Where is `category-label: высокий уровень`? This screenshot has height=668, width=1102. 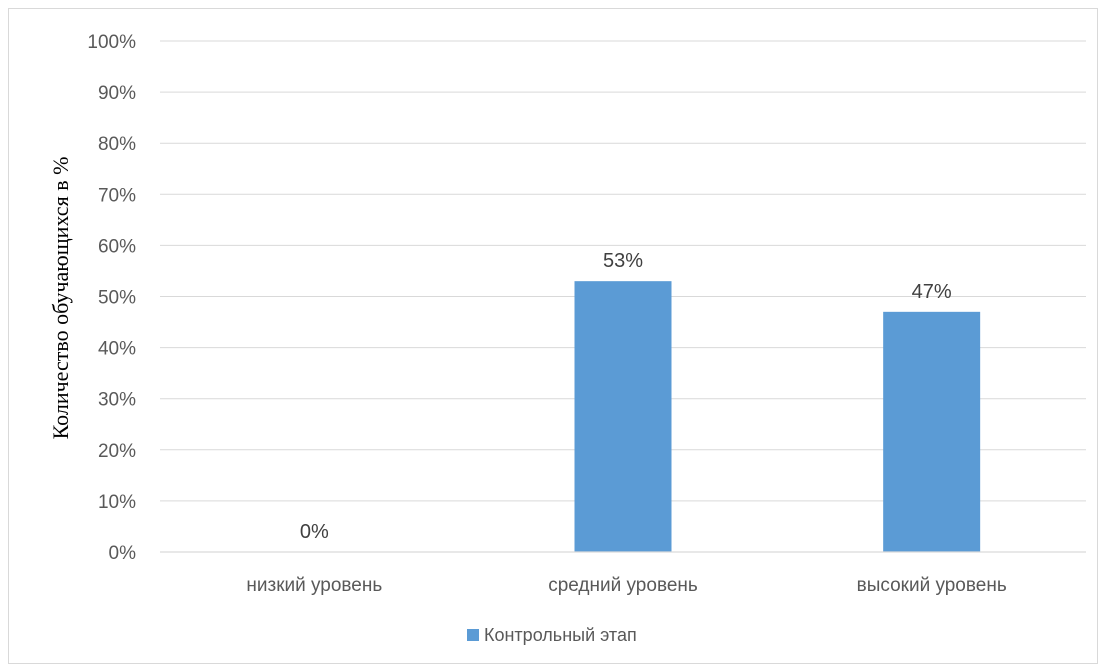 category-label: высокий уровень is located at coordinates (932, 585).